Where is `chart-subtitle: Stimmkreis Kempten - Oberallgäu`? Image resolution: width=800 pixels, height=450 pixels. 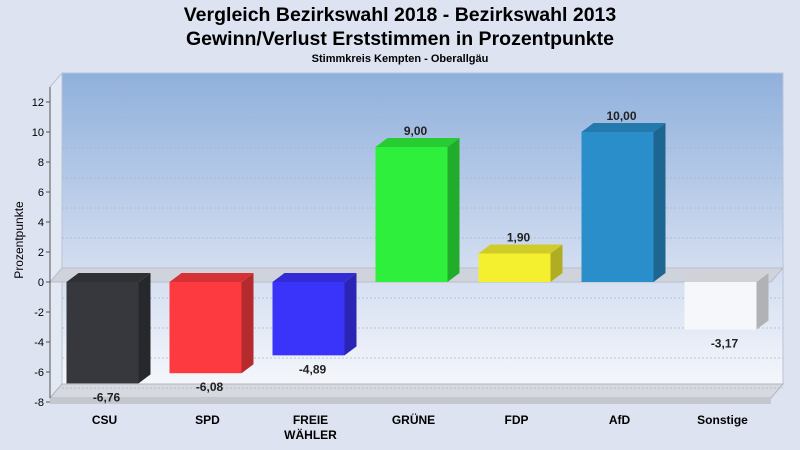
chart-subtitle: Stimmkreis Kempten - Oberallgäu is located at coordinates (400, 59).